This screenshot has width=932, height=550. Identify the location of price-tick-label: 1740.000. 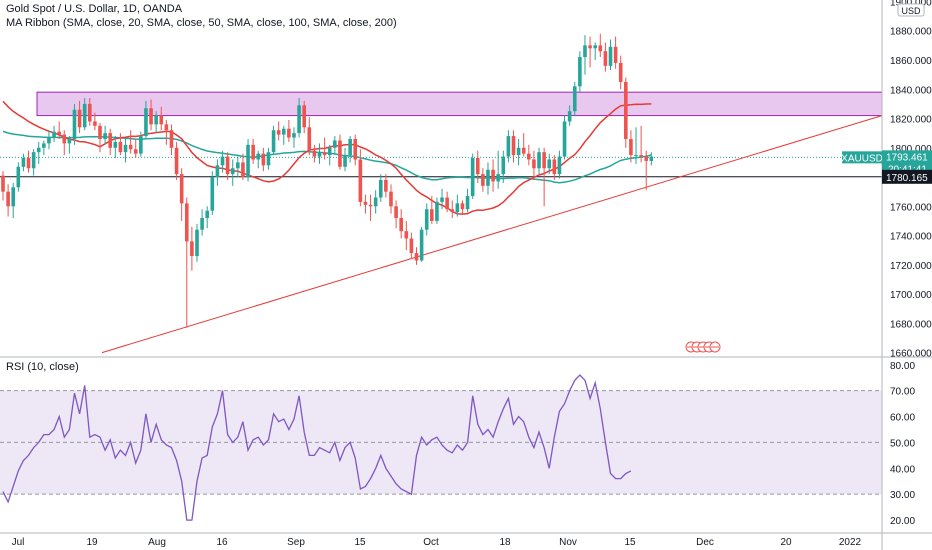
(911, 237).